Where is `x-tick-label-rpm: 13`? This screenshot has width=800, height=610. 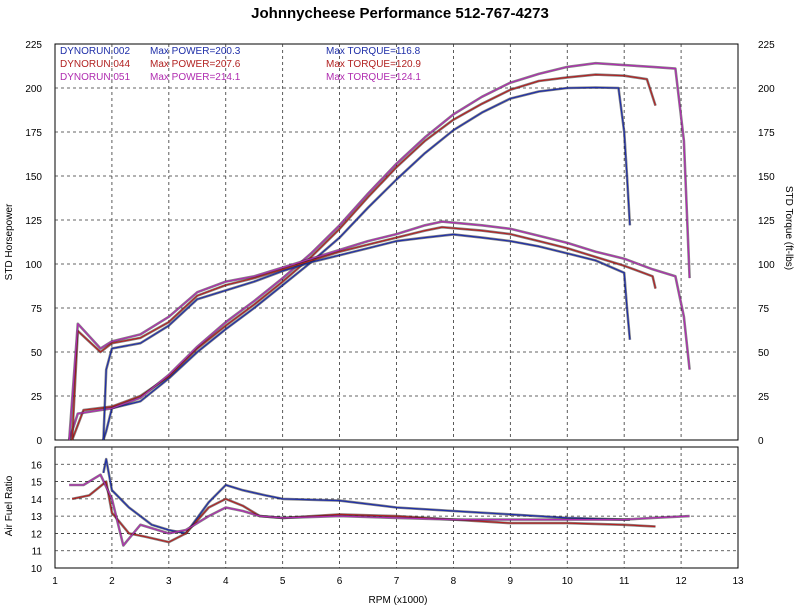
x-tick-label-rpm: 13 is located at coordinates (738, 581).